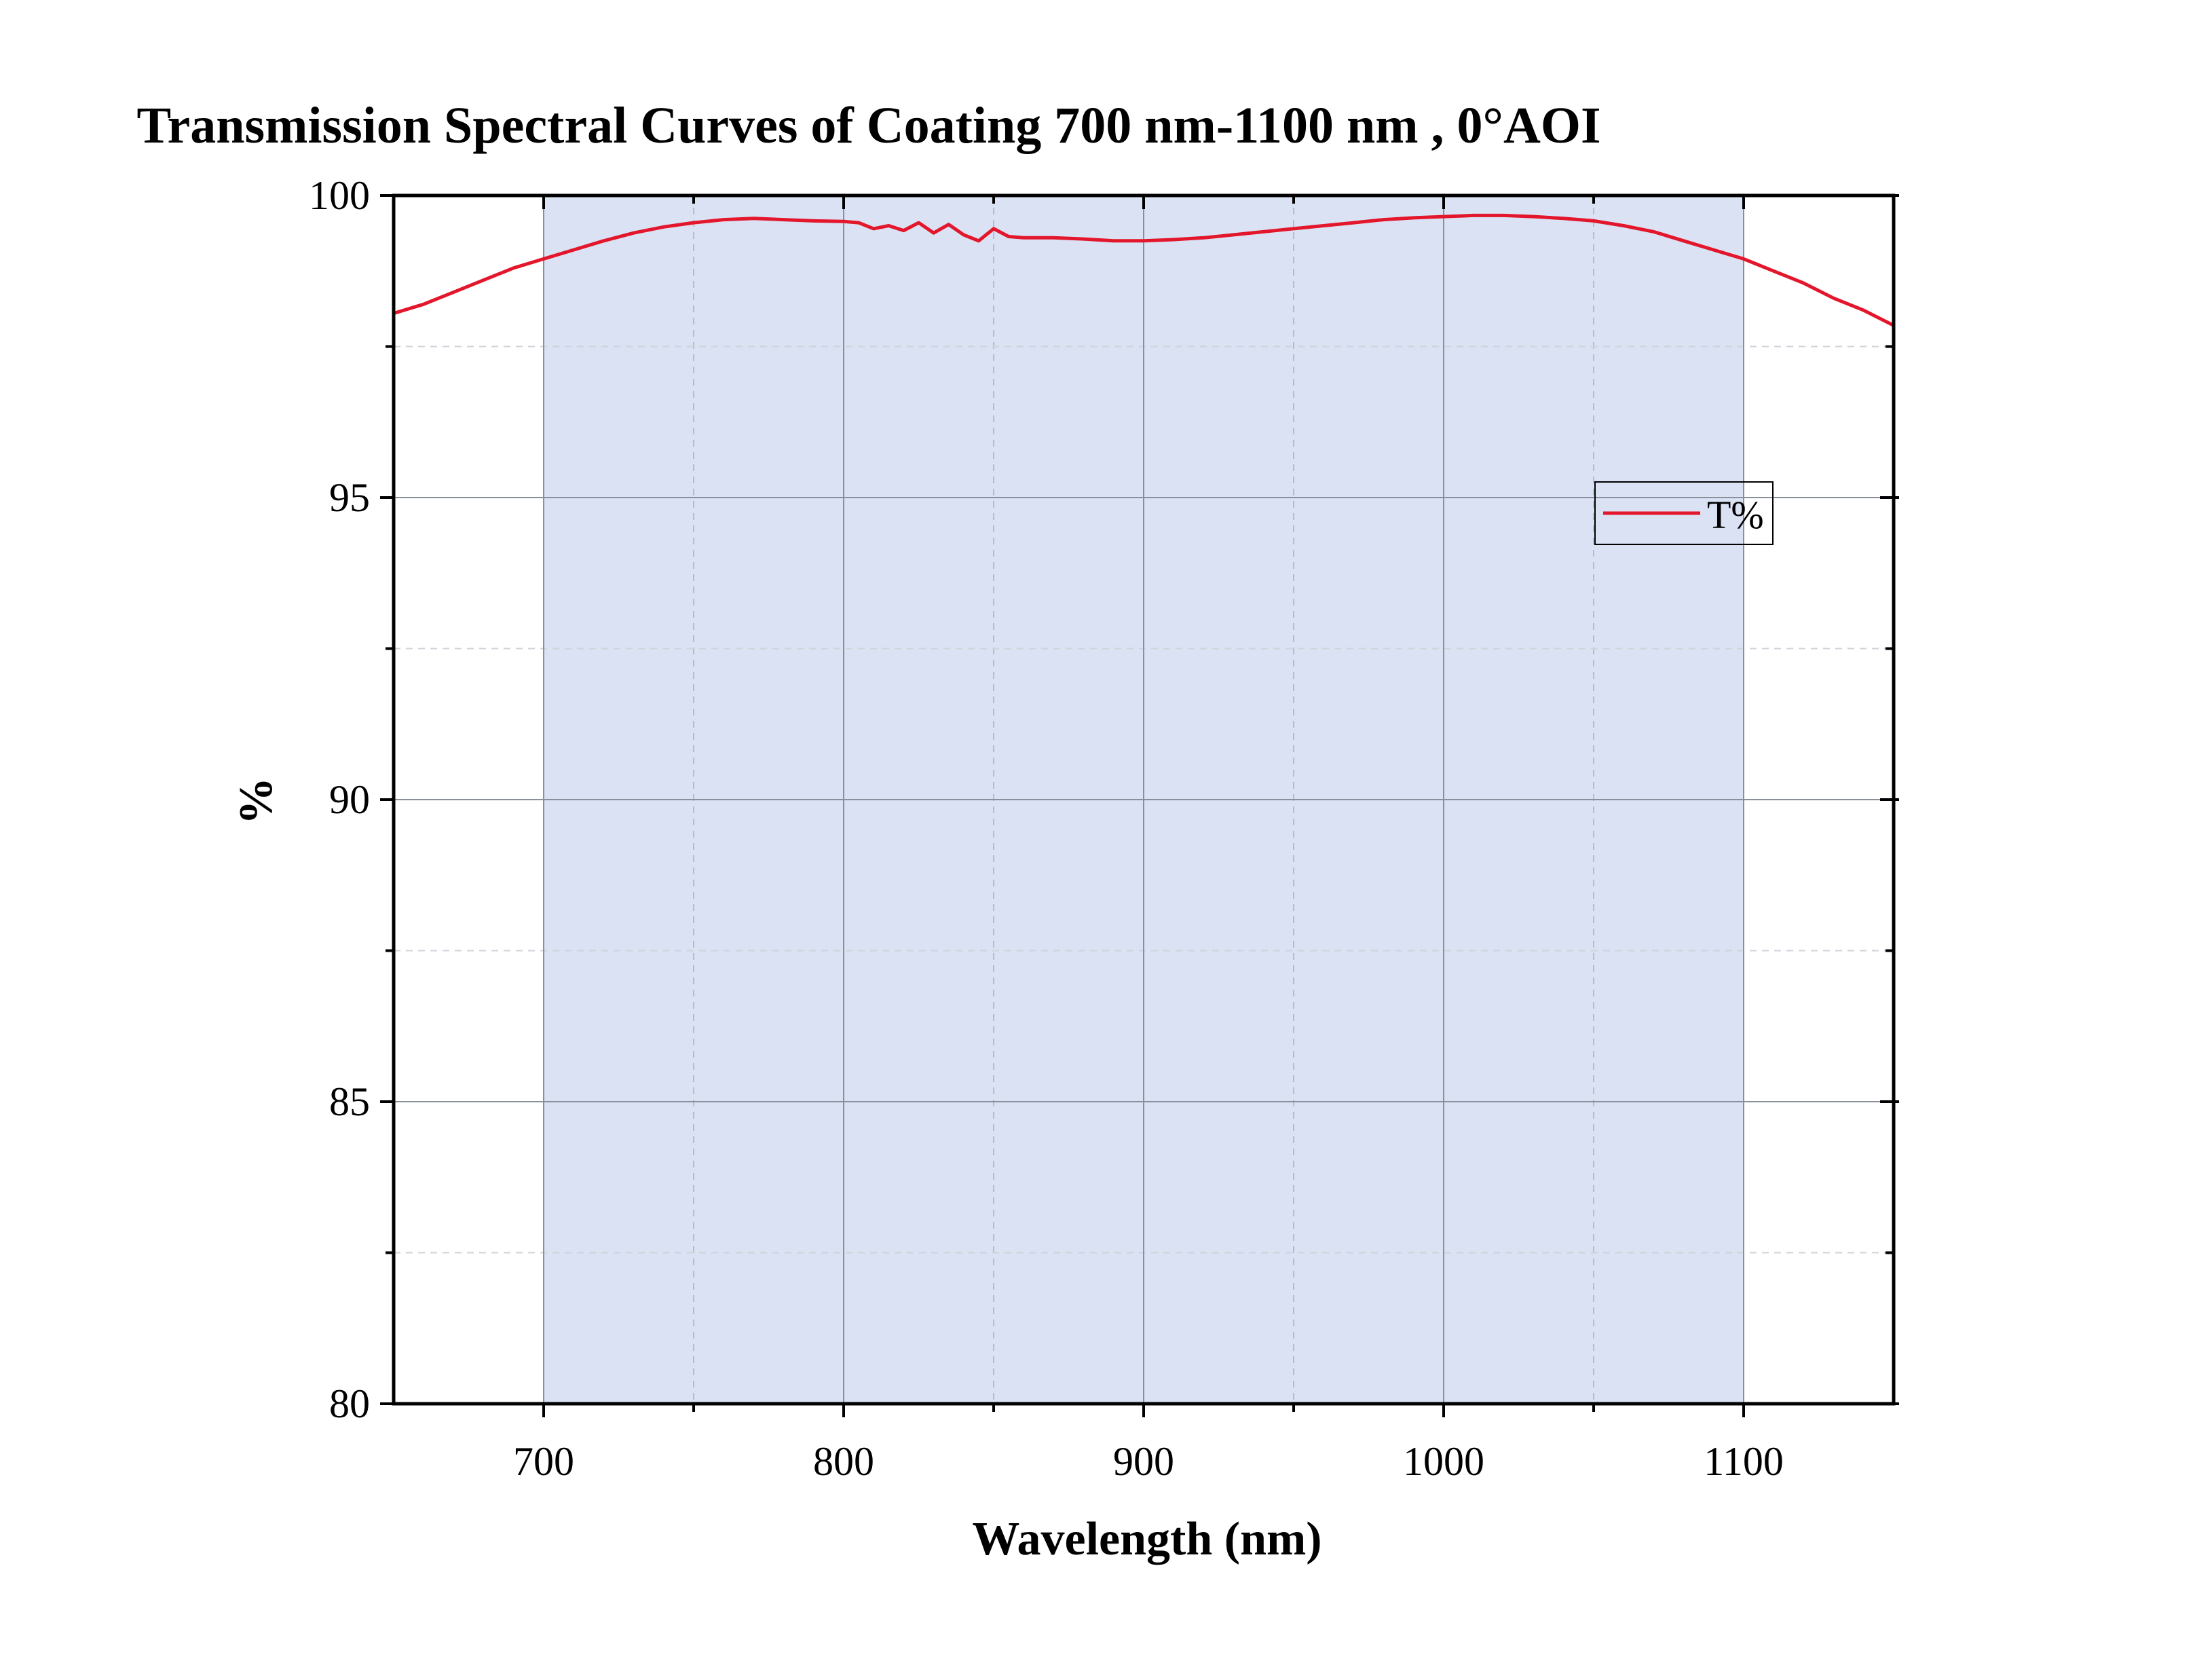 The width and height of the screenshot is (2195, 1680). I want to click on legend-box, so click(1684, 513).